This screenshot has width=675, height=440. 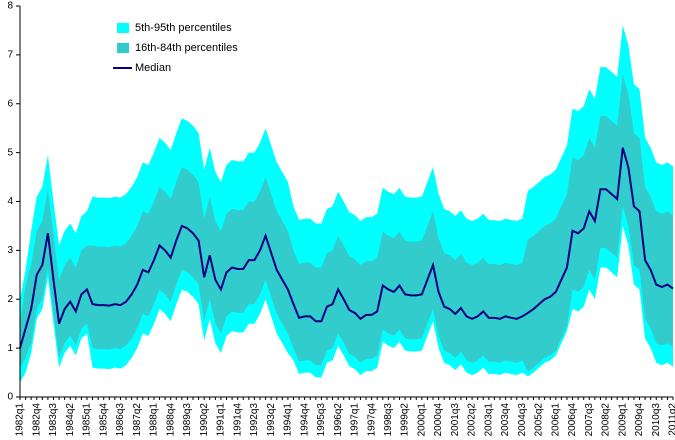 I want to click on x-tick-label: 2005q2, so click(x=539, y=420).